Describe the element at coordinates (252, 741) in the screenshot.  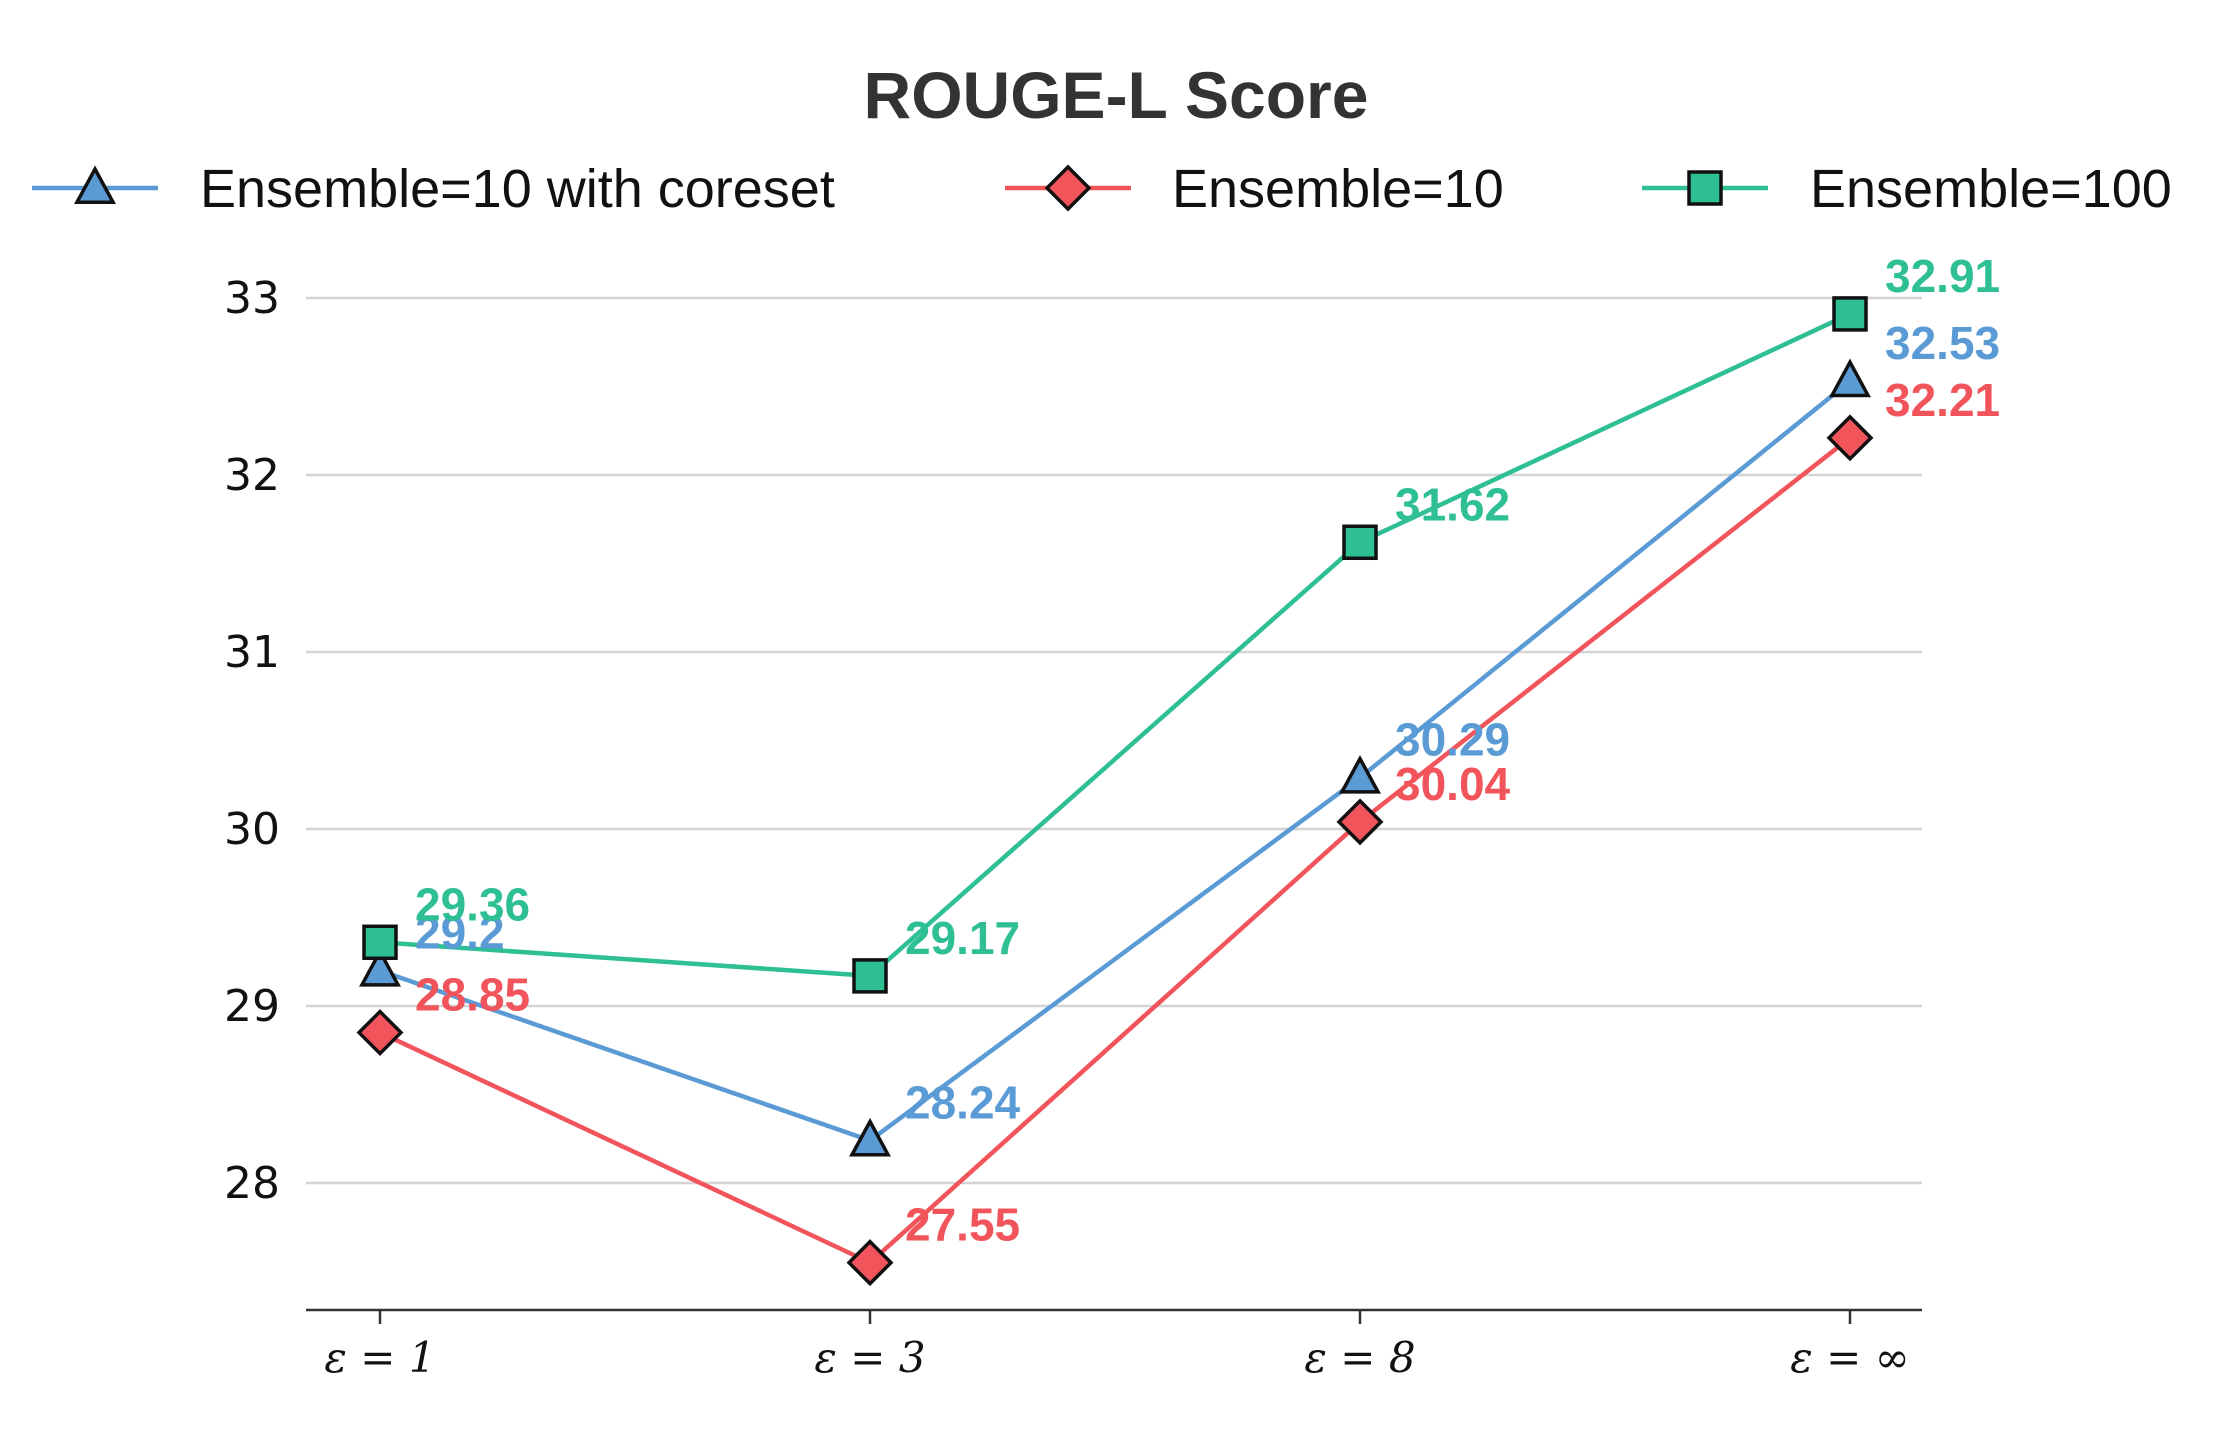
I see `y-axis-ticks: 28 29 30 31 32 33` at that location.